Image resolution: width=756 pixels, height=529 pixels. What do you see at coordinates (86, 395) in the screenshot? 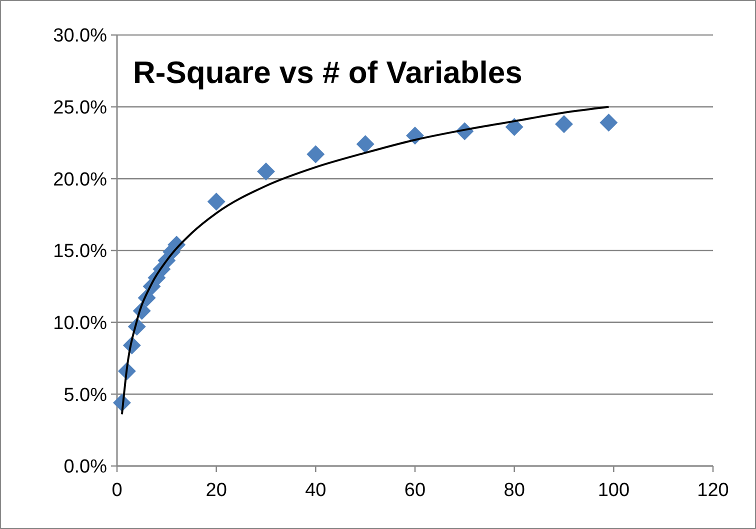
I see `y-tick-label: 5.0%` at bounding box center [86, 395].